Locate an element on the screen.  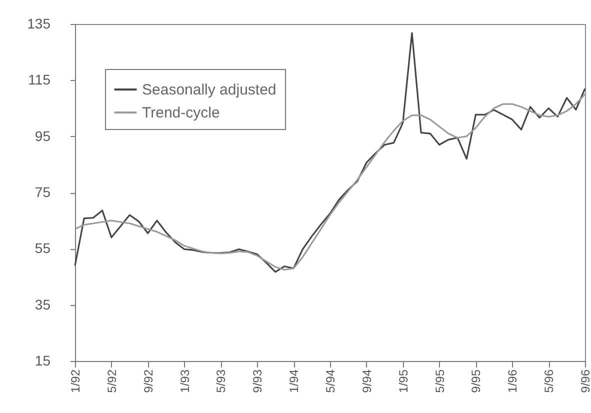
x-tick-label: 1/94 is located at coordinates (294, 381).